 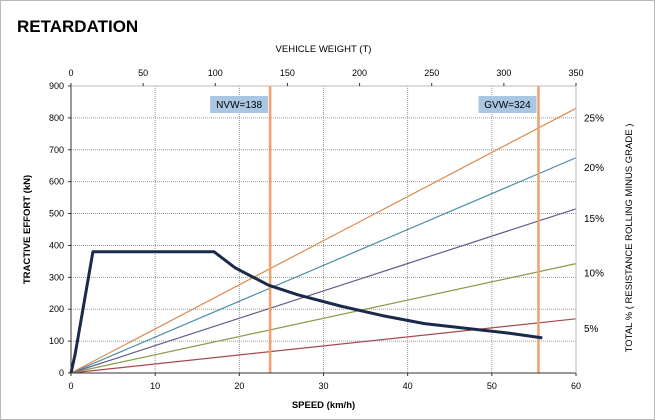 What do you see at coordinates (591, 329) in the screenshot?
I see `grade-label: 5%` at bounding box center [591, 329].